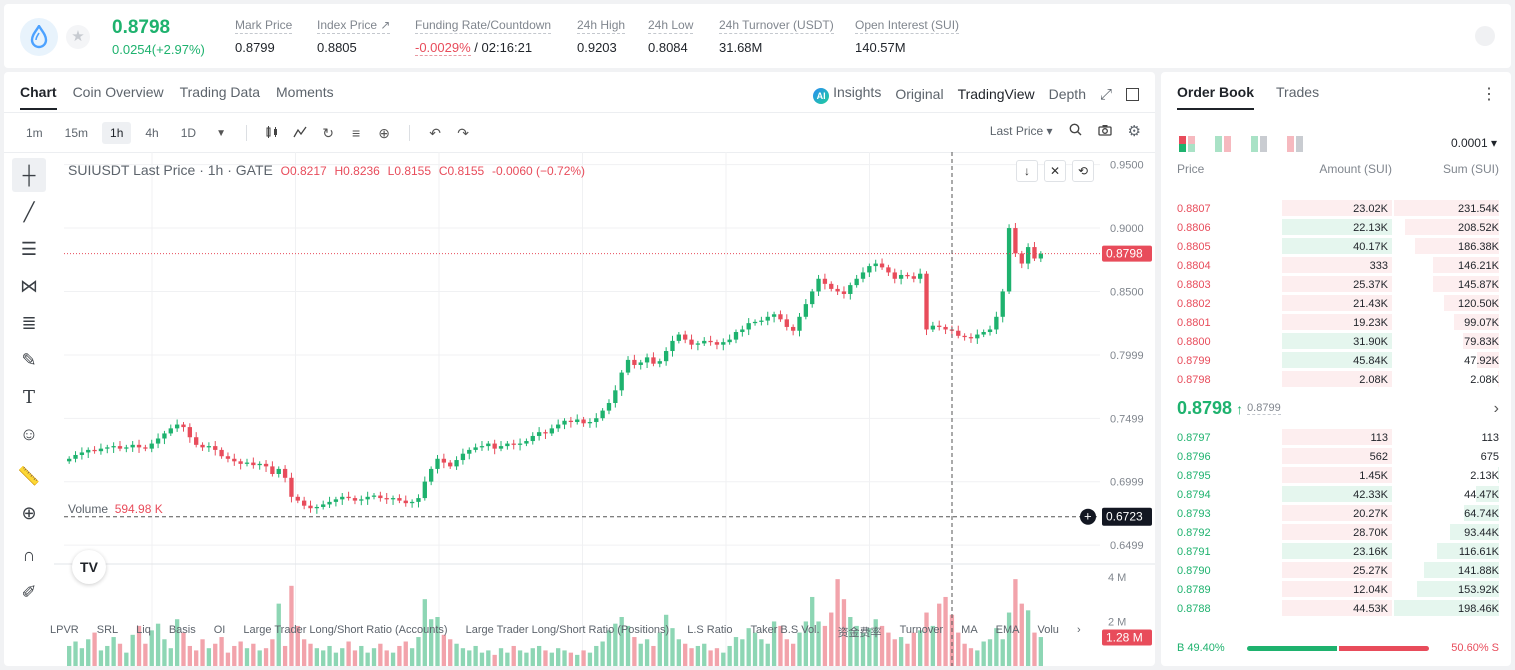 The image size is (1515, 670). I want to click on add-alert-icon, so click(1088, 516).